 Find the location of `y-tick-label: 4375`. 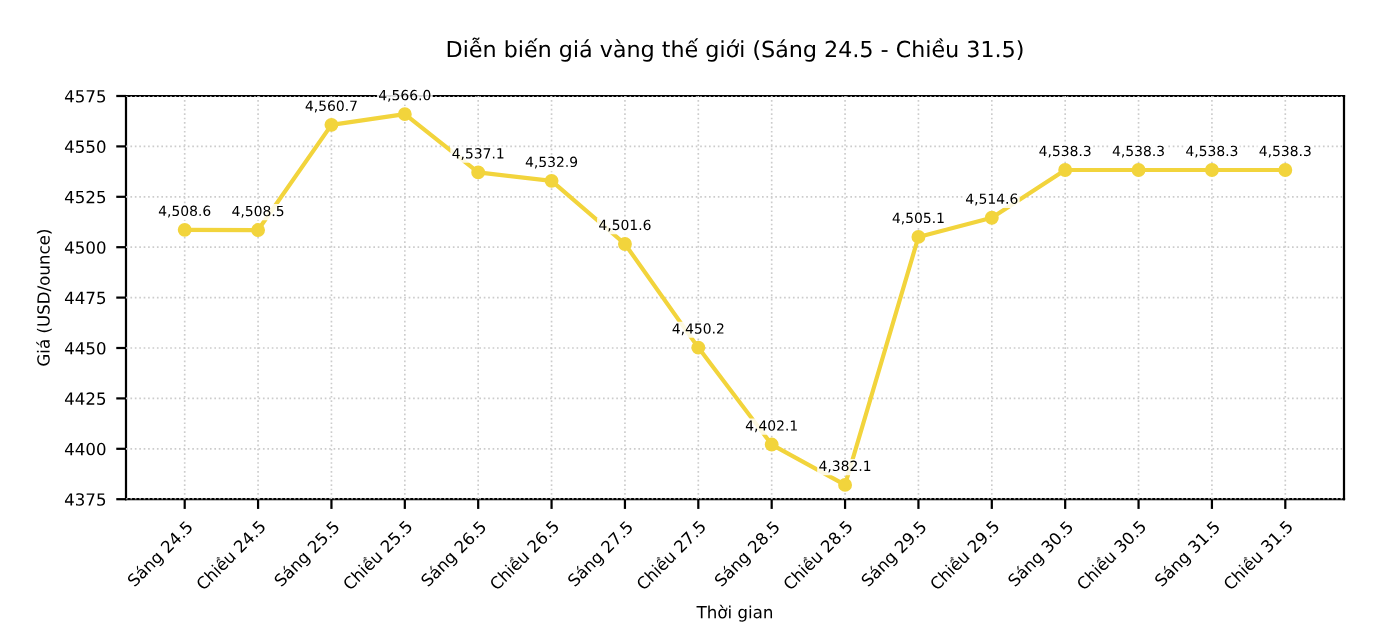

y-tick-label: 4375 is located at coordinates (85, 499).